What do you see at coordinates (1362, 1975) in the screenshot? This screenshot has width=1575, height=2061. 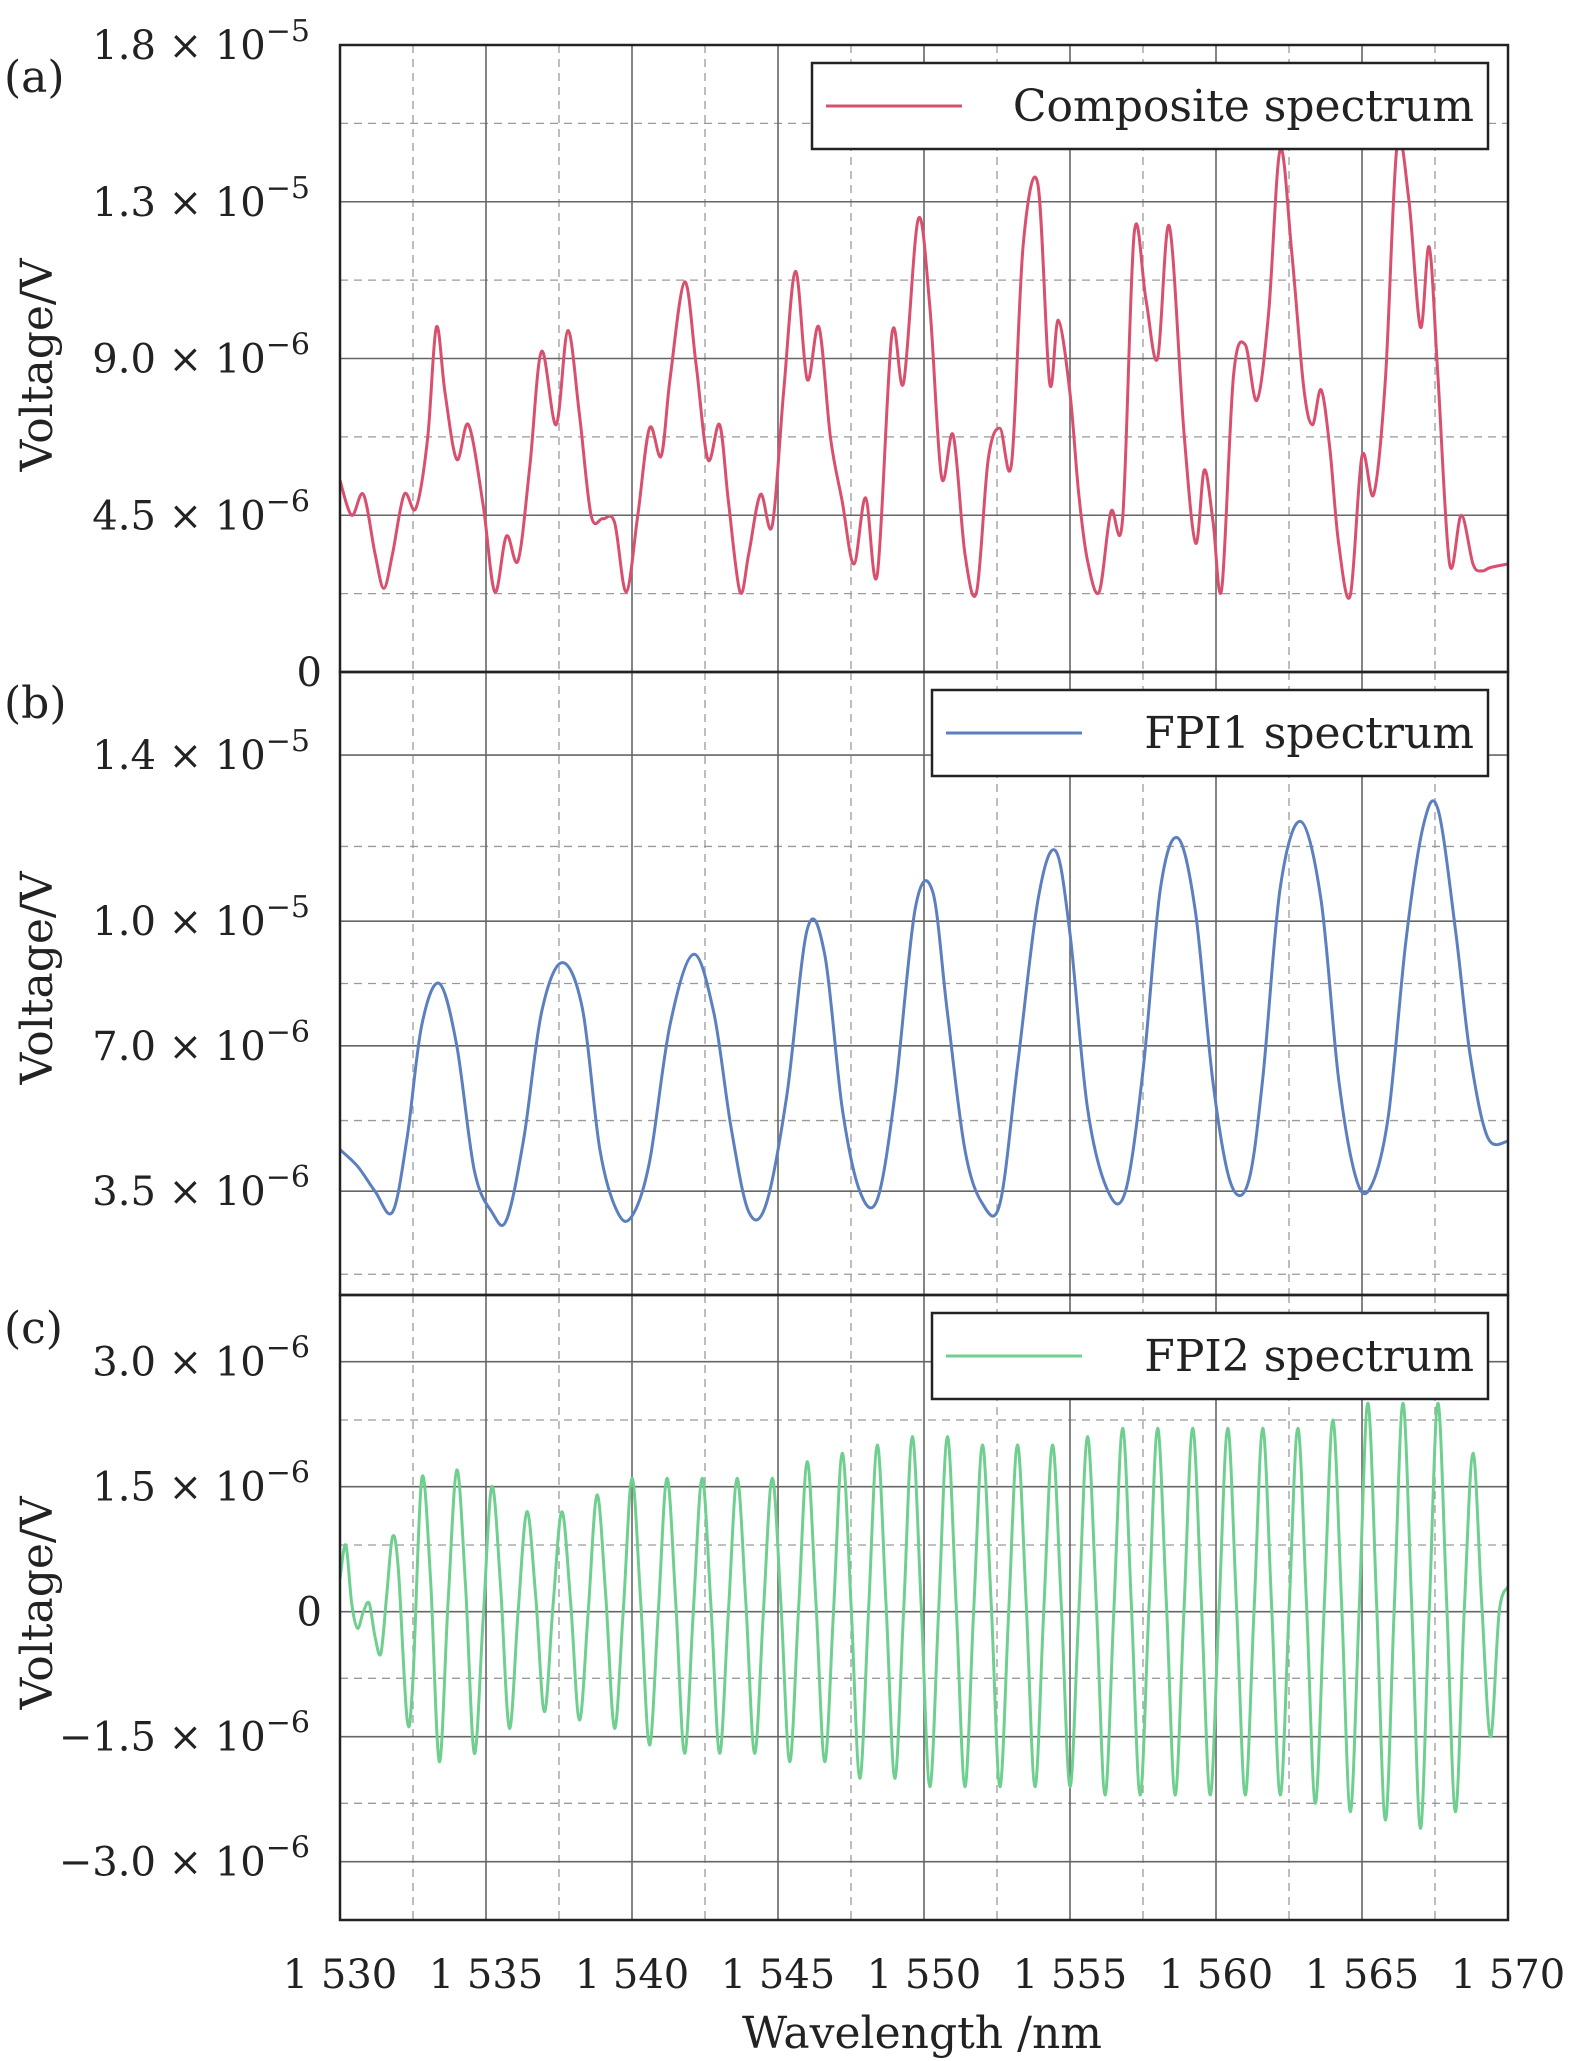 I see `x-tick-label: 1 565` at bounding box center [1362, 1975].